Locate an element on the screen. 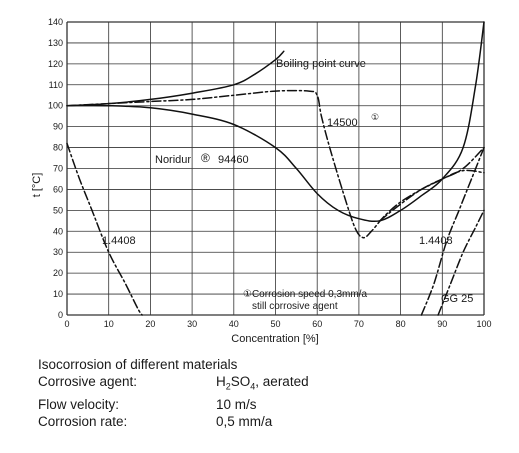  caption-row-corrosion-rate: Corrosion rate: 0,5 mm/a is located at coordinates (173, 421).